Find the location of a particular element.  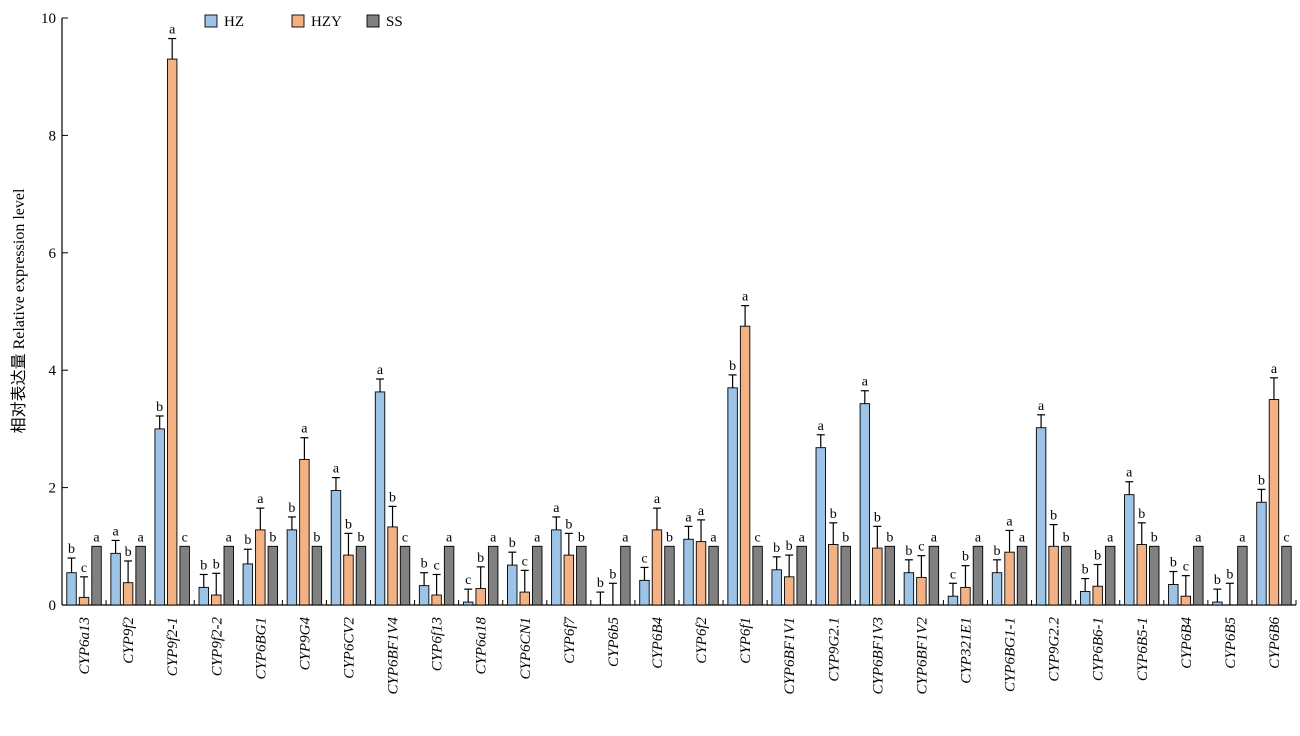

category-label: CYP6BG1 is located at coordinates (261, 648).